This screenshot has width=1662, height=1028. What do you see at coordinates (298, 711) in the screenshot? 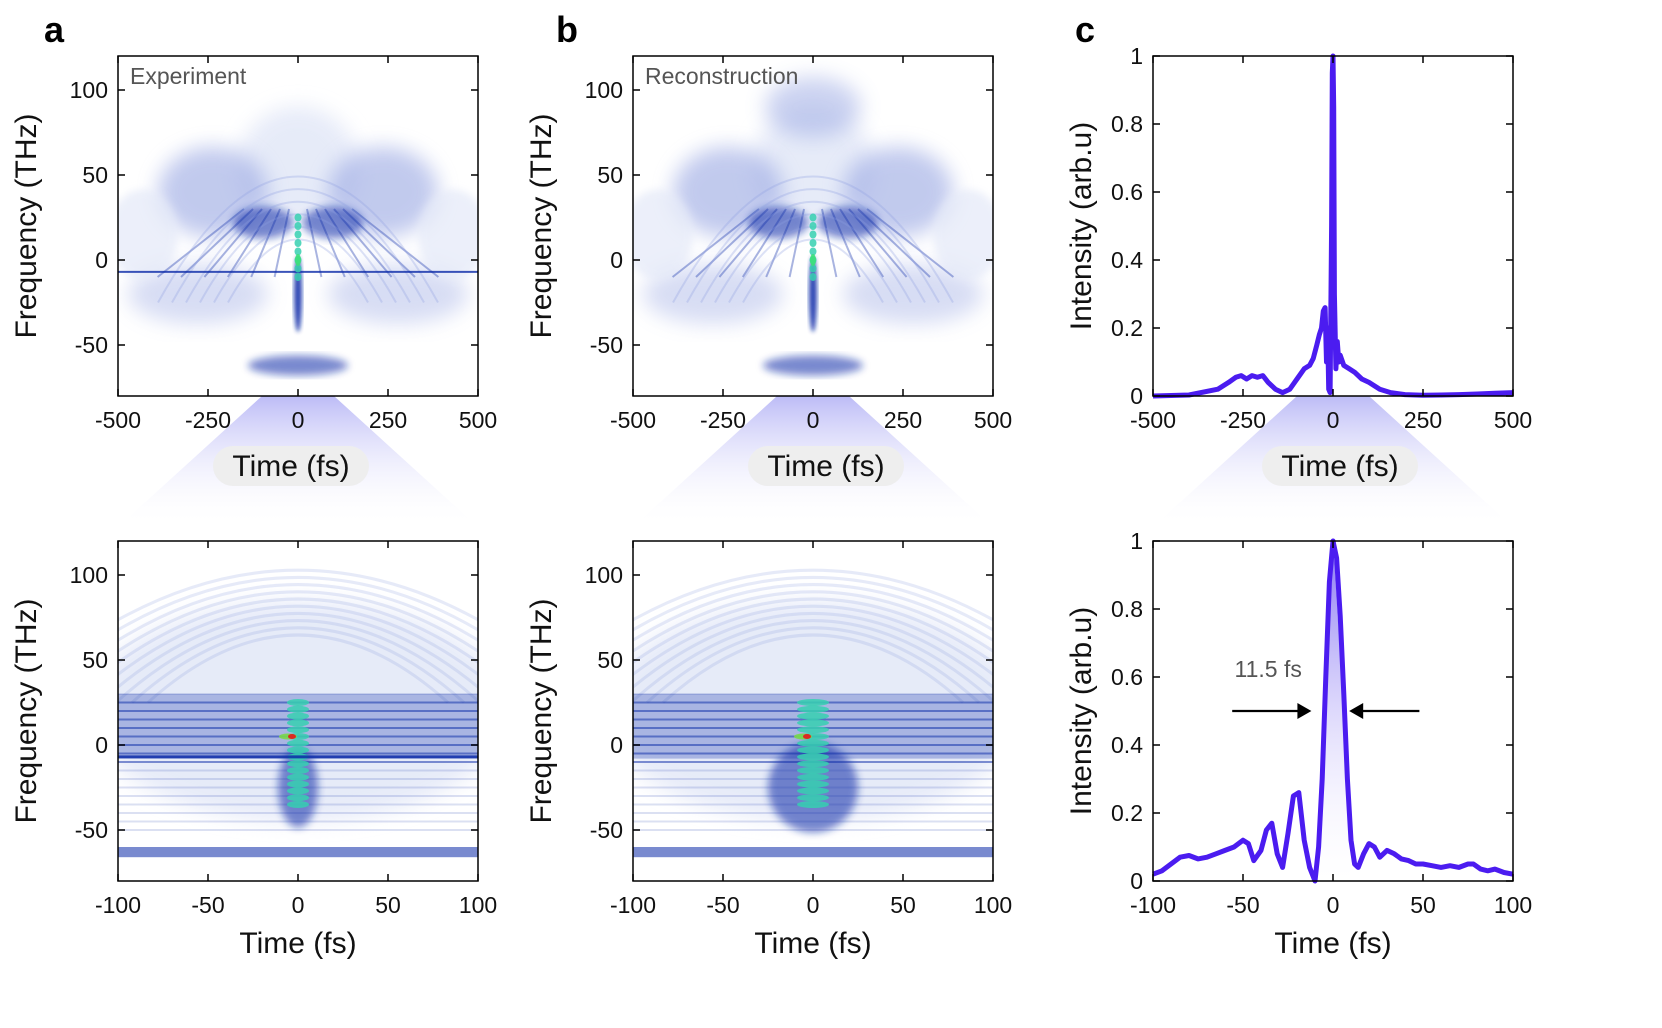
I see `spectrogram-a-bottom` at bounding box center [298, 711].